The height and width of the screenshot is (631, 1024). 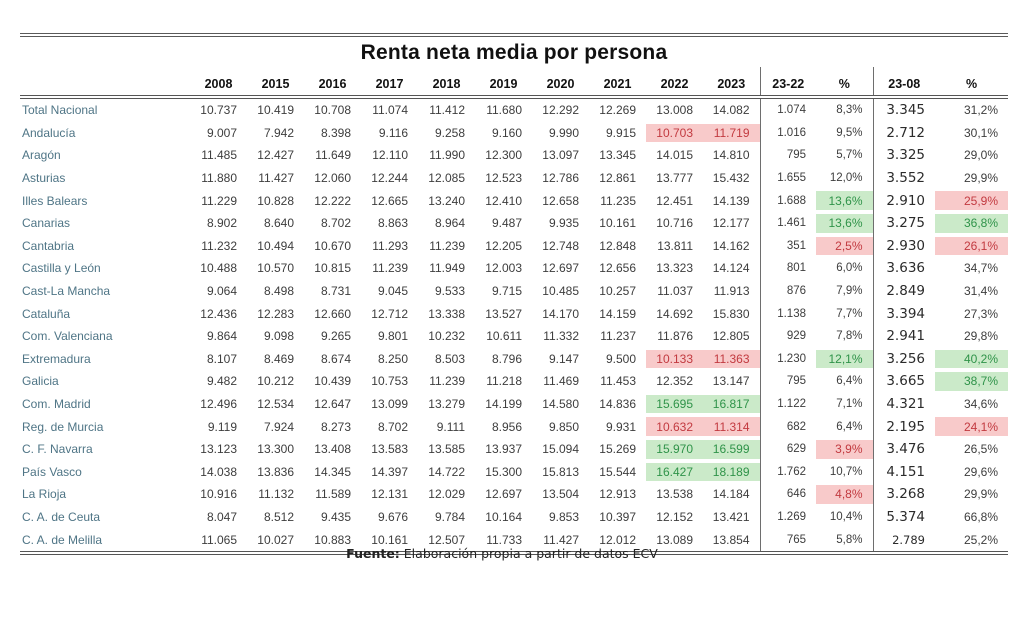 I want to click on year-value: 10.027, so click(x=275, y=539).